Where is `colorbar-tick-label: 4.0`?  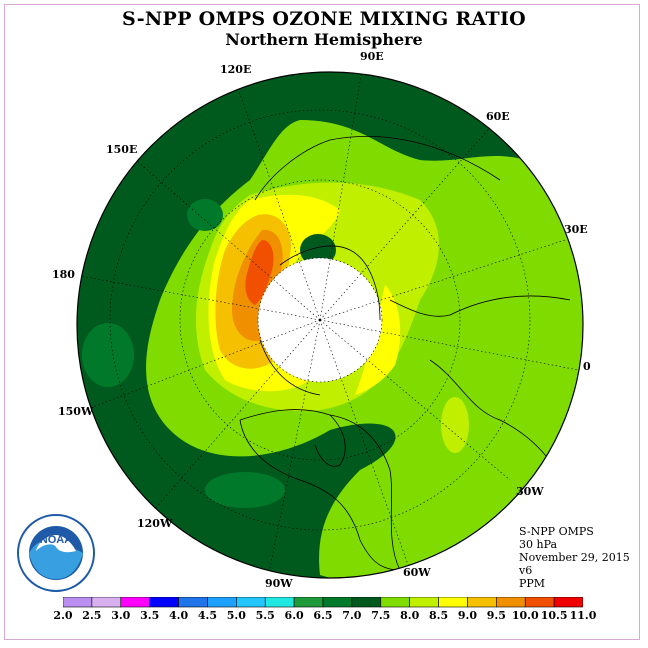
colorbar-tick-label: 4.0 is located at coordinates (178, 615).